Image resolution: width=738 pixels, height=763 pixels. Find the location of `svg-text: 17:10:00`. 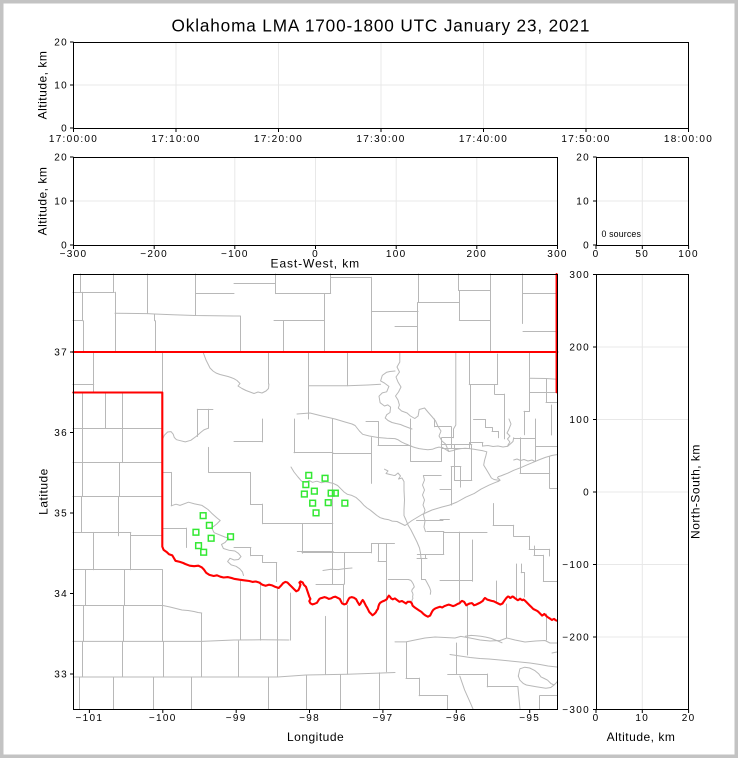

svg-text: 17:10:00 is located at coordinates (175, 139).